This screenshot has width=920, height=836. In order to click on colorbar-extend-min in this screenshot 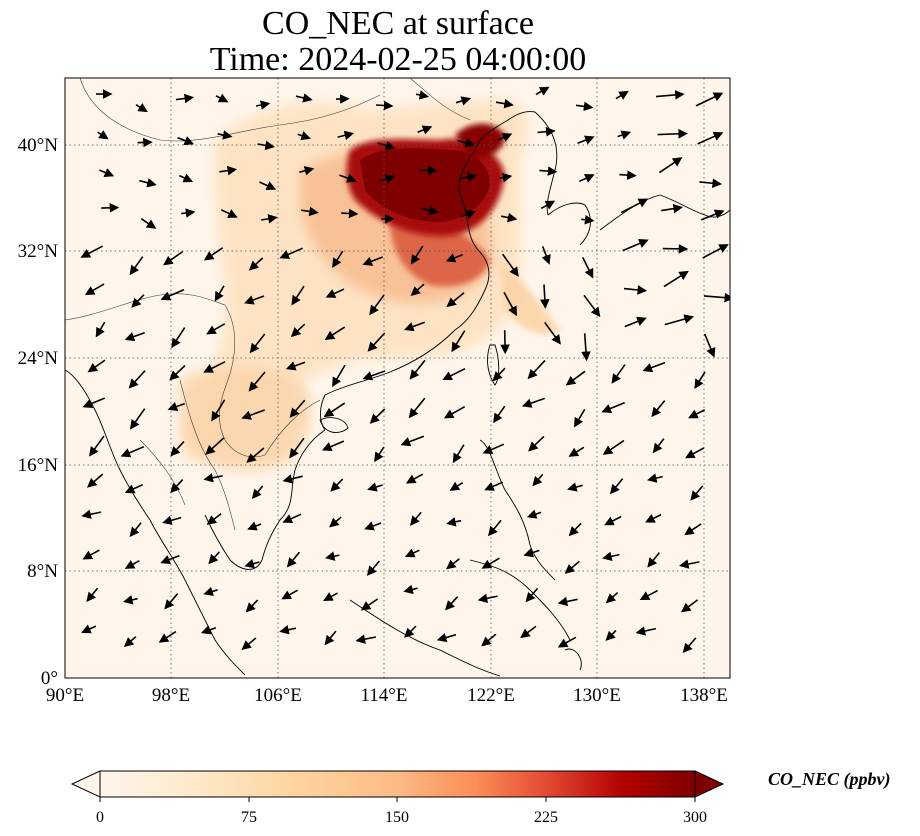, I will do `click(85, 784)`.